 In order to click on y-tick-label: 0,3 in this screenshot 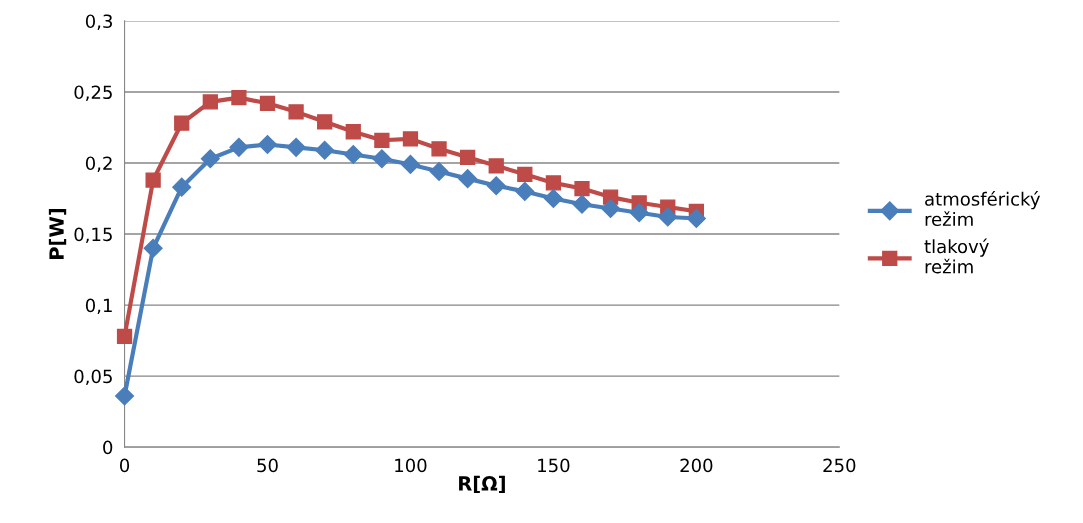, I will do `click(98, 22)`.